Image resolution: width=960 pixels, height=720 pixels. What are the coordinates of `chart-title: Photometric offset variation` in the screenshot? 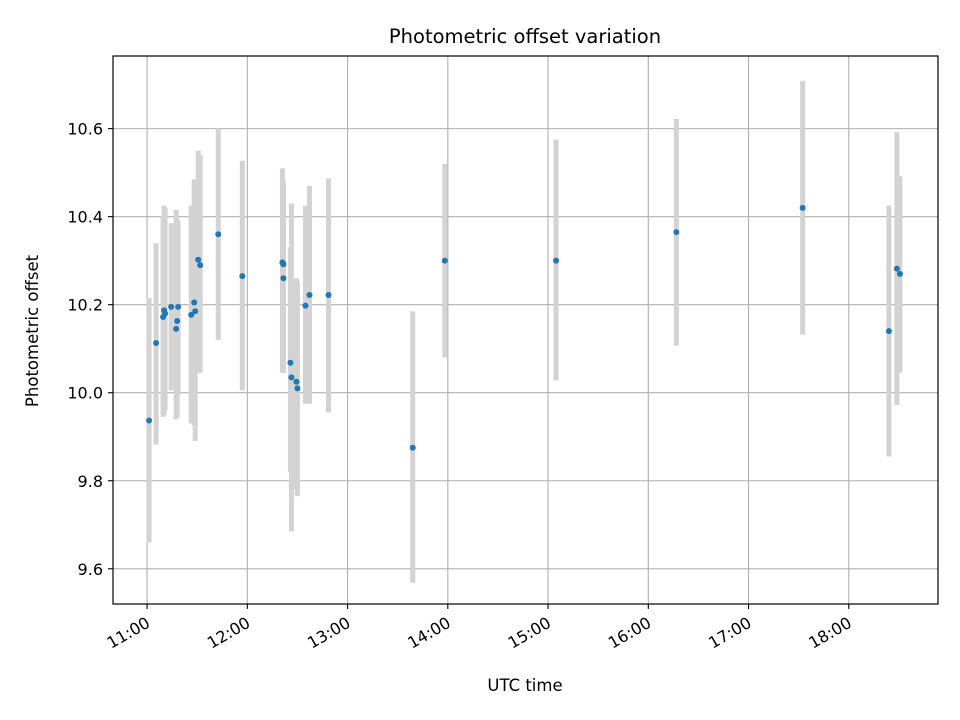 It's located at (525, 36).